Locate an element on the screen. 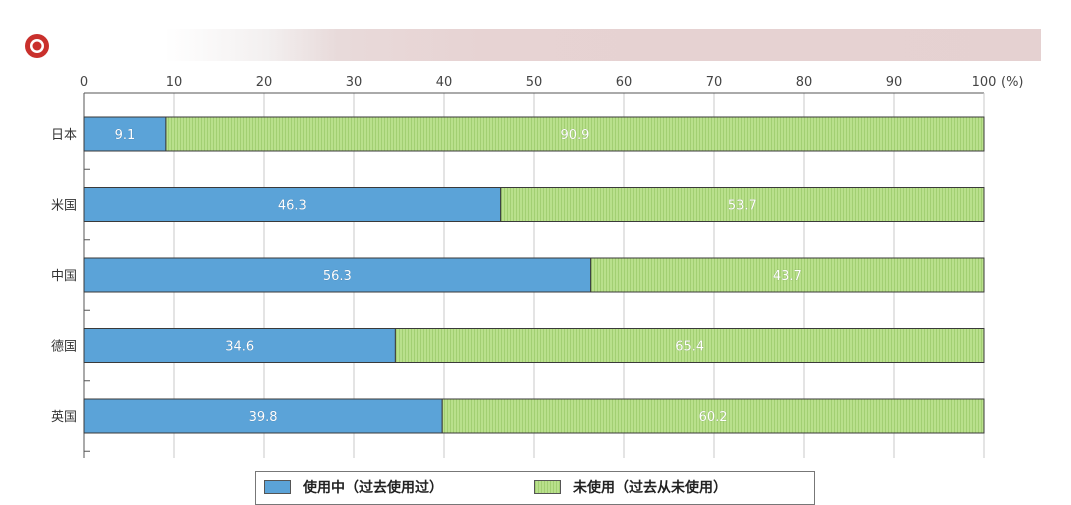 This screenshot has height=505, width=1071. value-label-in-use: 39.8 is located at coordinates (263, 417).